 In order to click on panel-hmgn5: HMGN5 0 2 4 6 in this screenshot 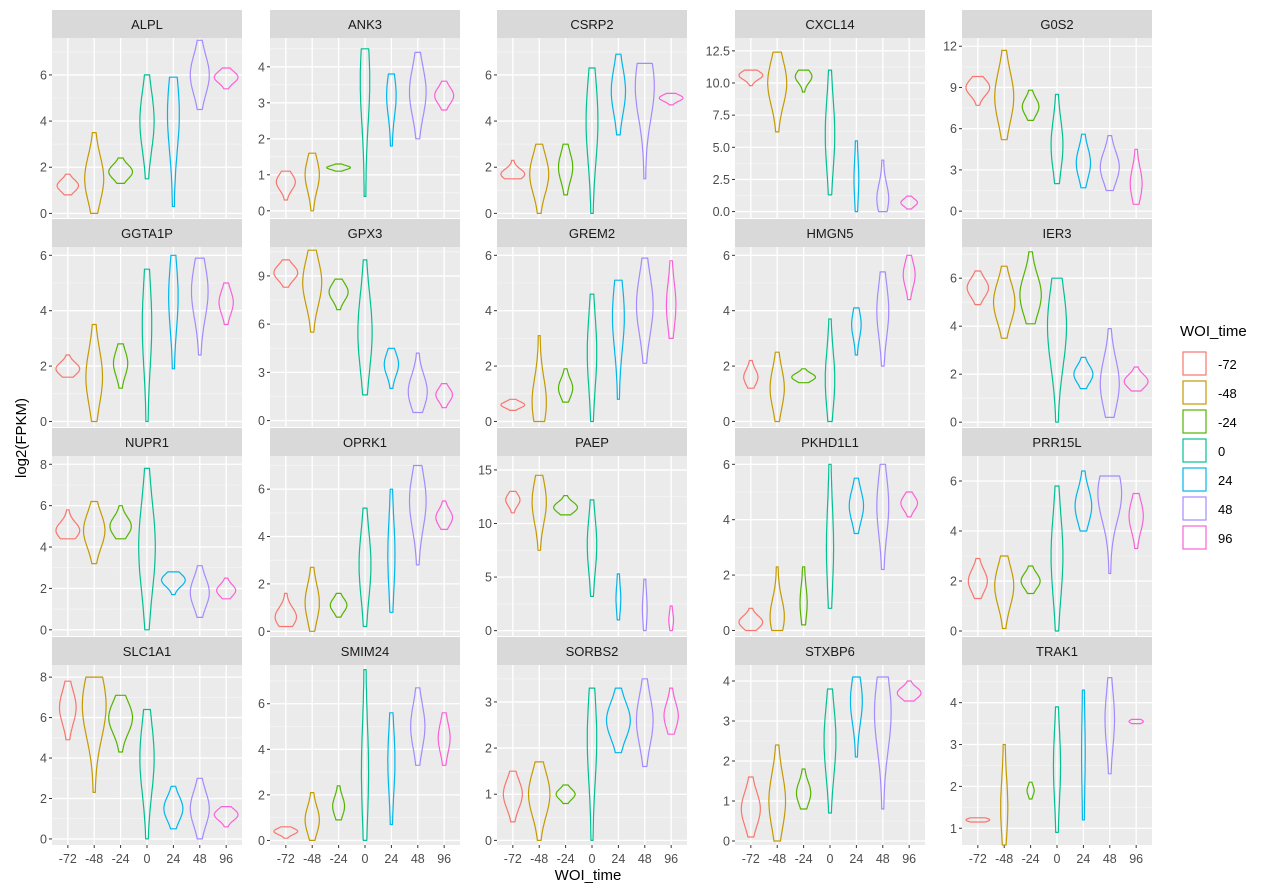, I will do `click(824, 324)`.